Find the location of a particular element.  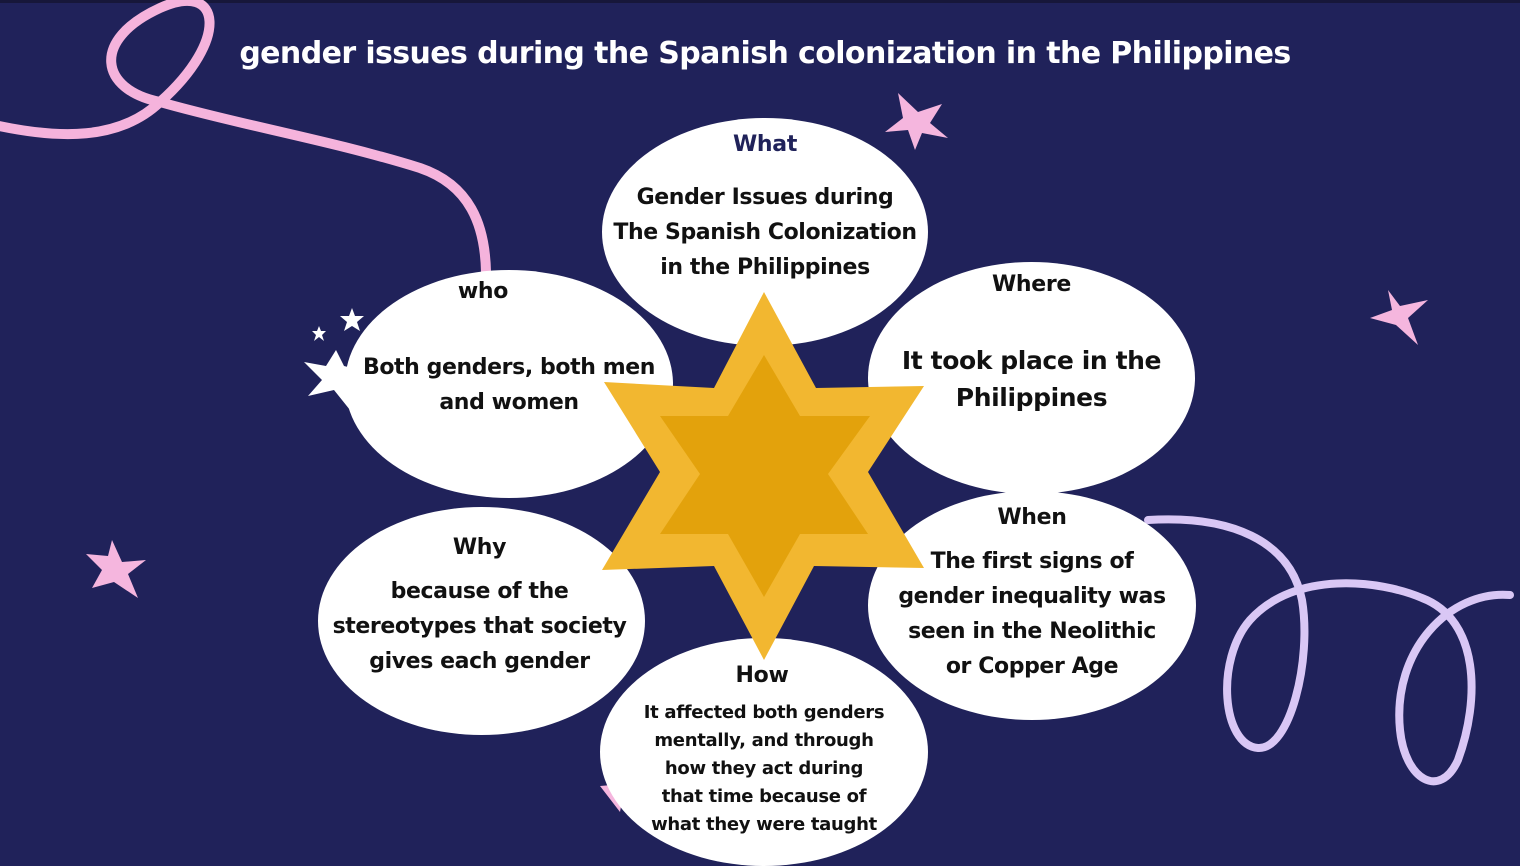

text-line: gives each gender is located at coordinates (479, 661).